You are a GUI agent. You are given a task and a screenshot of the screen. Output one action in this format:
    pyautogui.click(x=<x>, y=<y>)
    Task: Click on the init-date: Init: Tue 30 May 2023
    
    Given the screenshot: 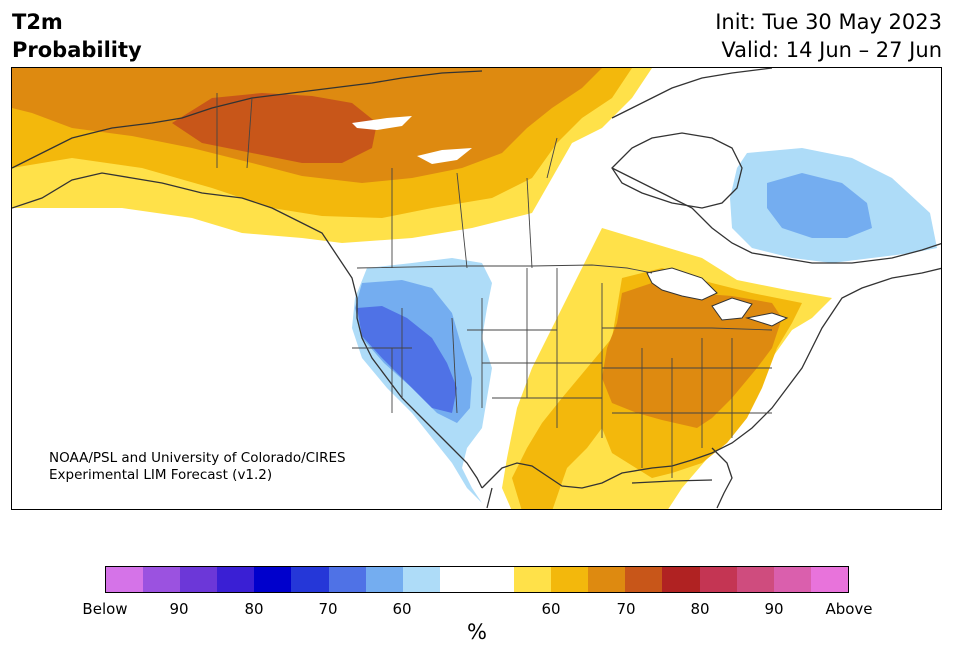 What is the action you would take?
    pyautogui.click(x=828, y=22)
    